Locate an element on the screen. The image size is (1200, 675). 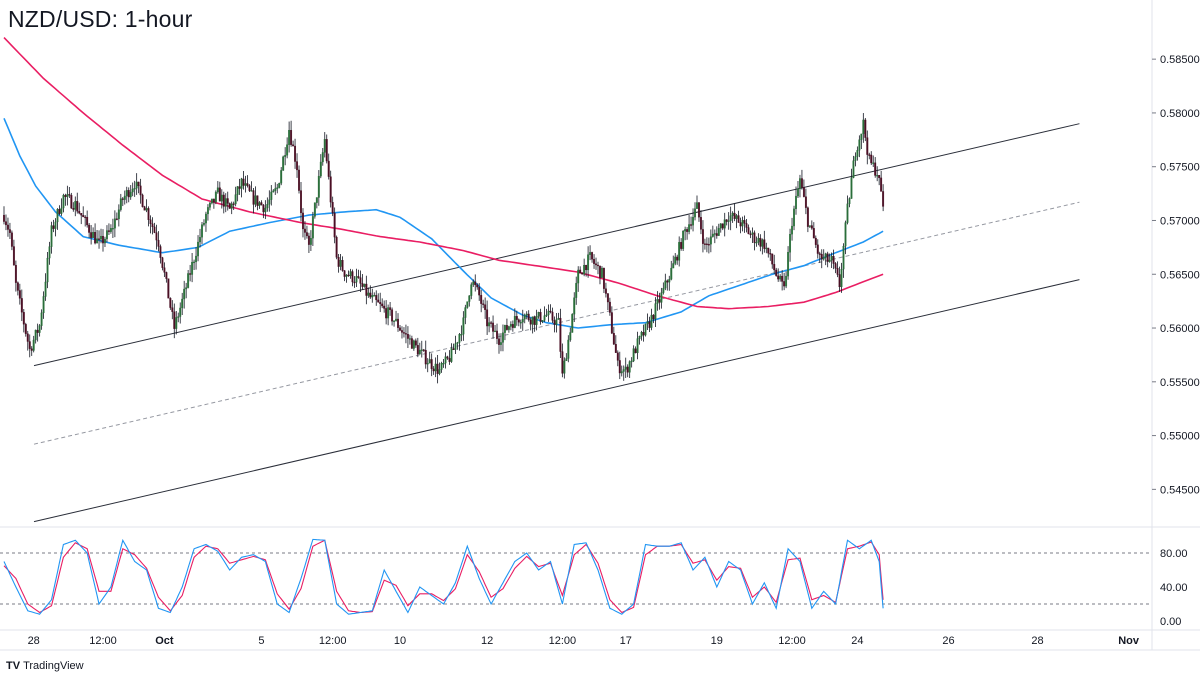
stoch-k-line is located at coordinates (443, 576).